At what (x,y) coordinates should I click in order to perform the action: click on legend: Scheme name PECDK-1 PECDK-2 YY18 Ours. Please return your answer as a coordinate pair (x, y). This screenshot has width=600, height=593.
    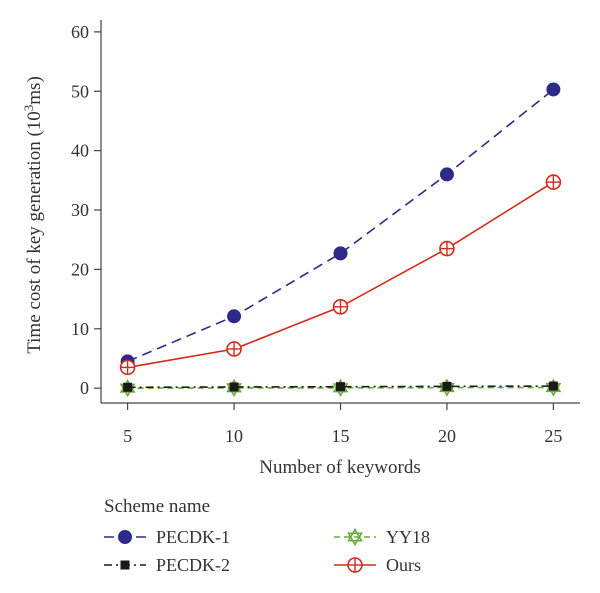
    Looking at the image, I should click on (267, 535).